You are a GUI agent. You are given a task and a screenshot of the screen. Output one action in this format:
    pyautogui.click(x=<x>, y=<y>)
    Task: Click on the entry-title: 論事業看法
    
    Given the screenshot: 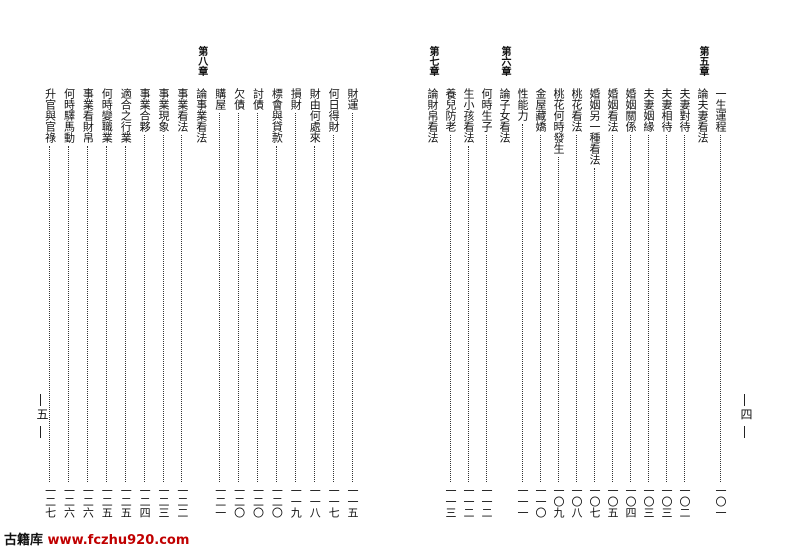 What is the action you would take?
    pyautogui.click(x=201, y=115)
    